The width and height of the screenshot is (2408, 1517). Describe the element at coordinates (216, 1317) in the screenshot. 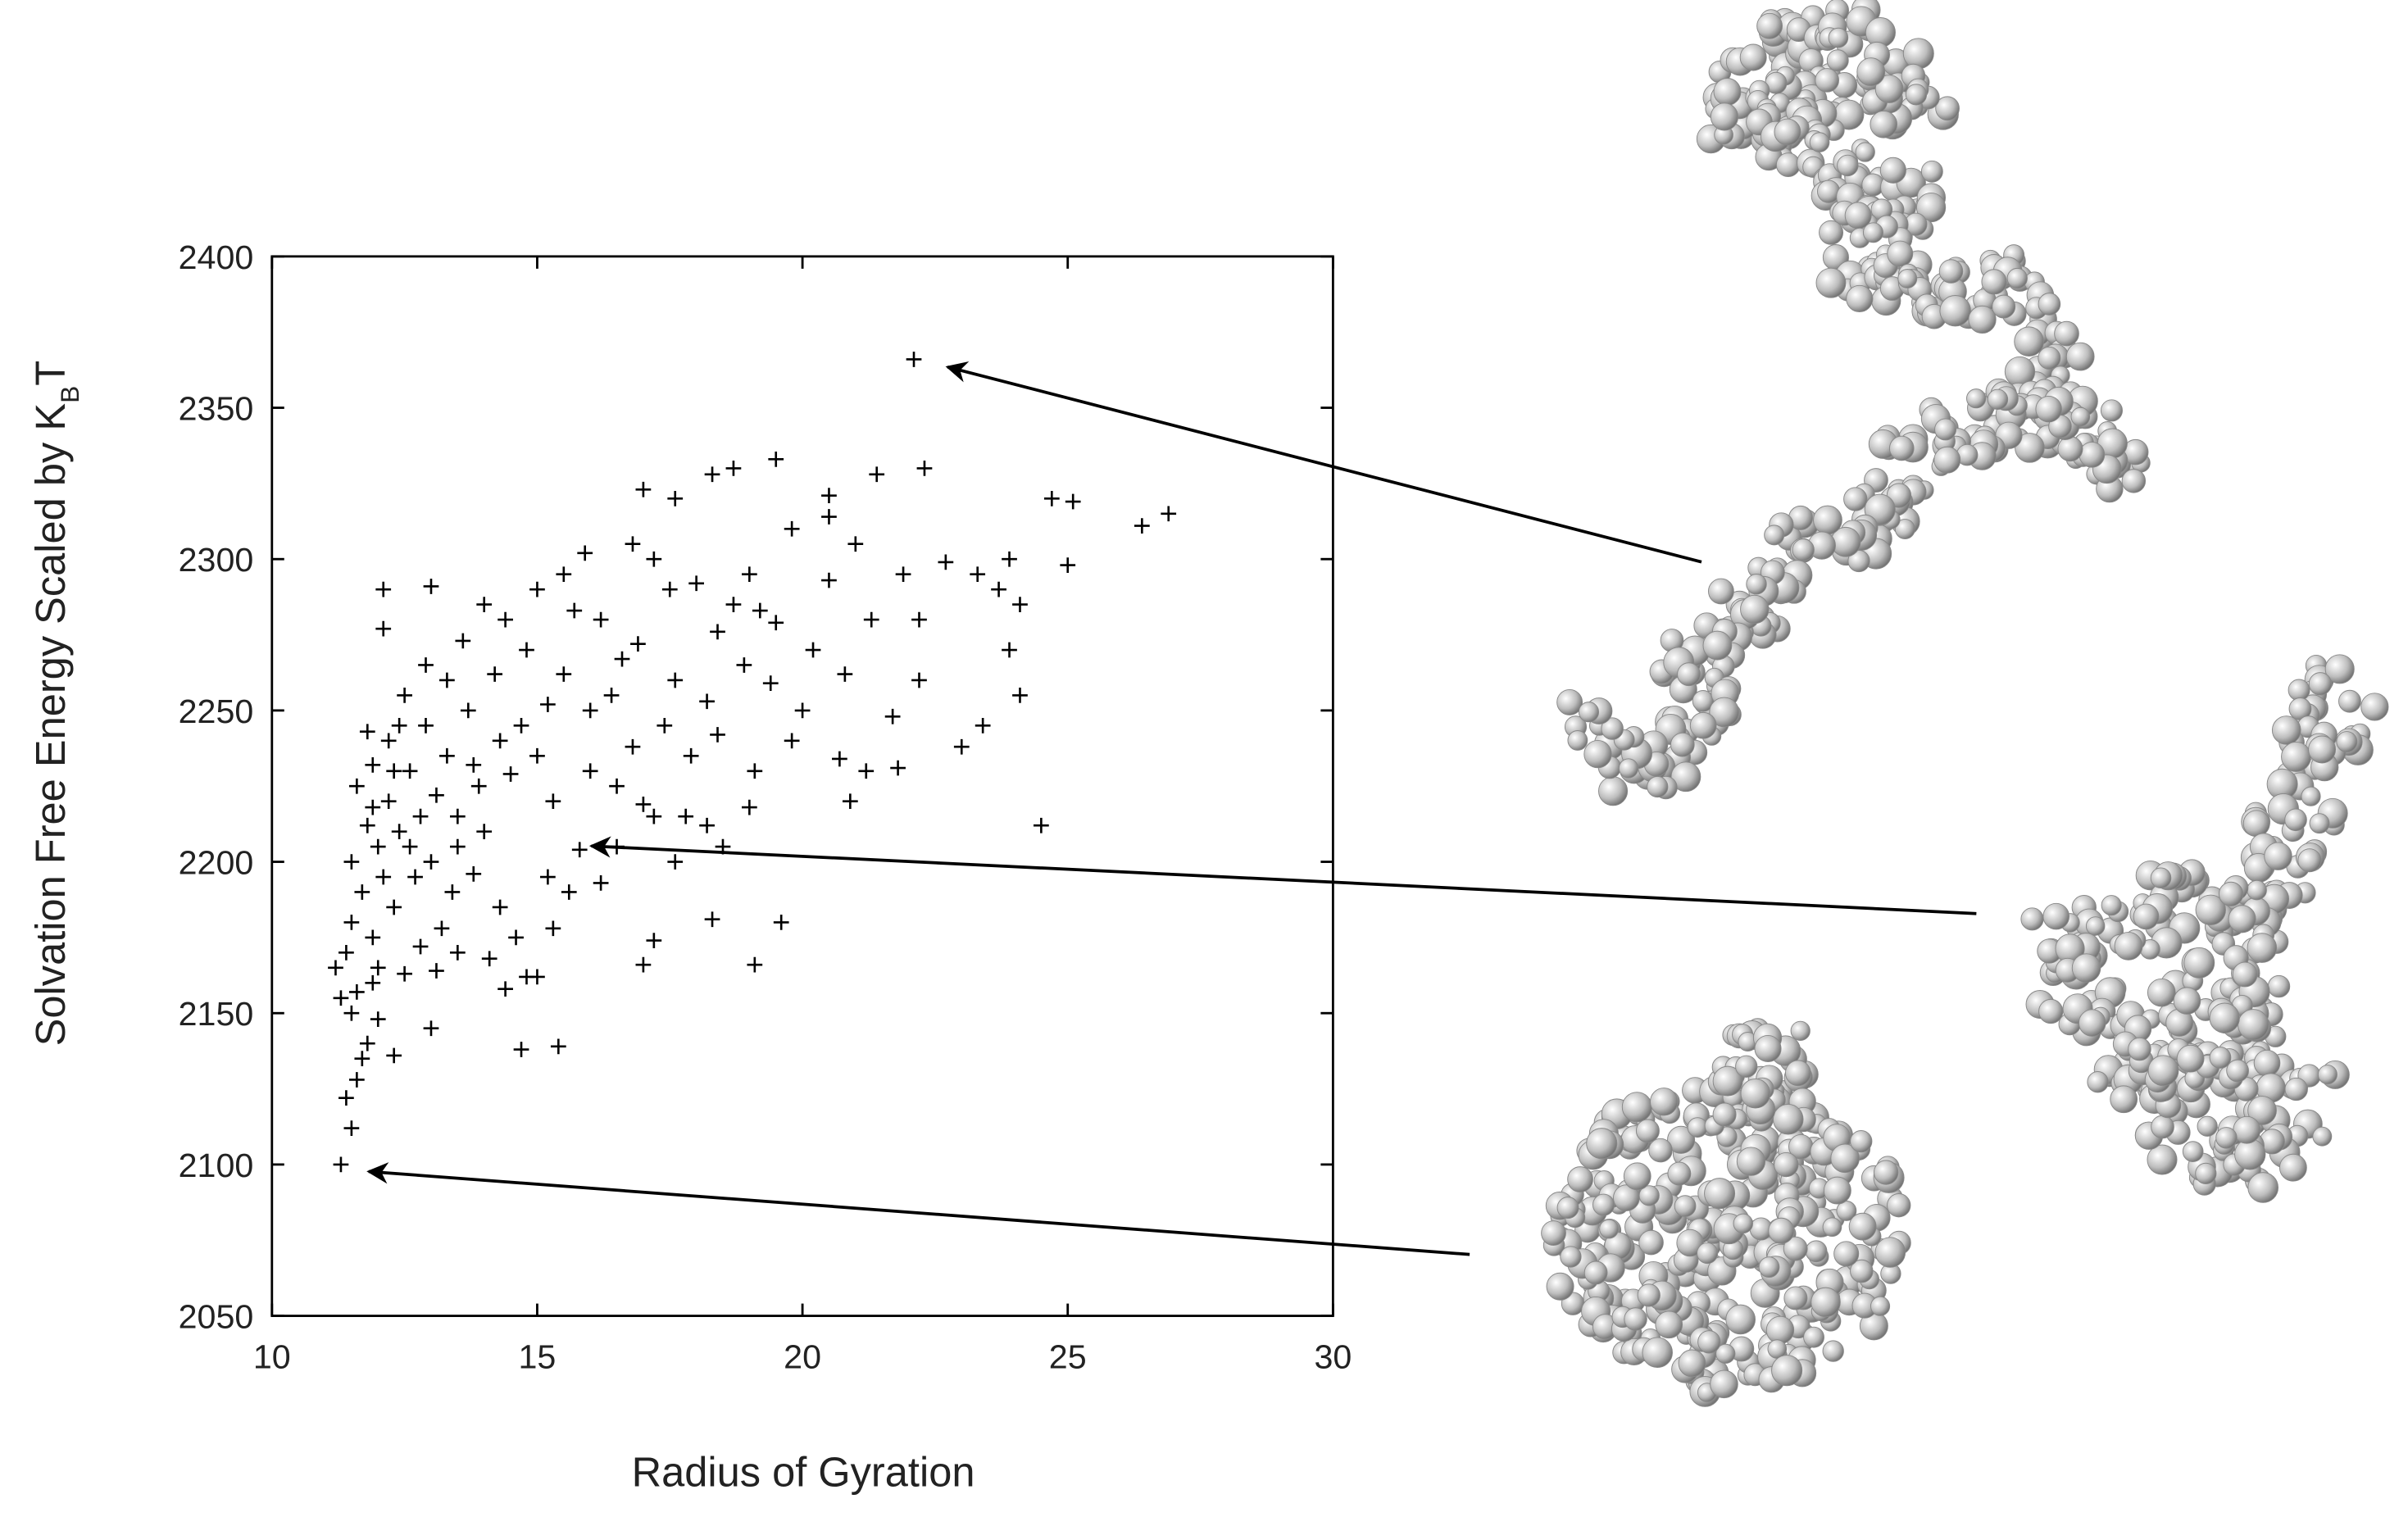

I see `y-tick-label: 2050` at that location.